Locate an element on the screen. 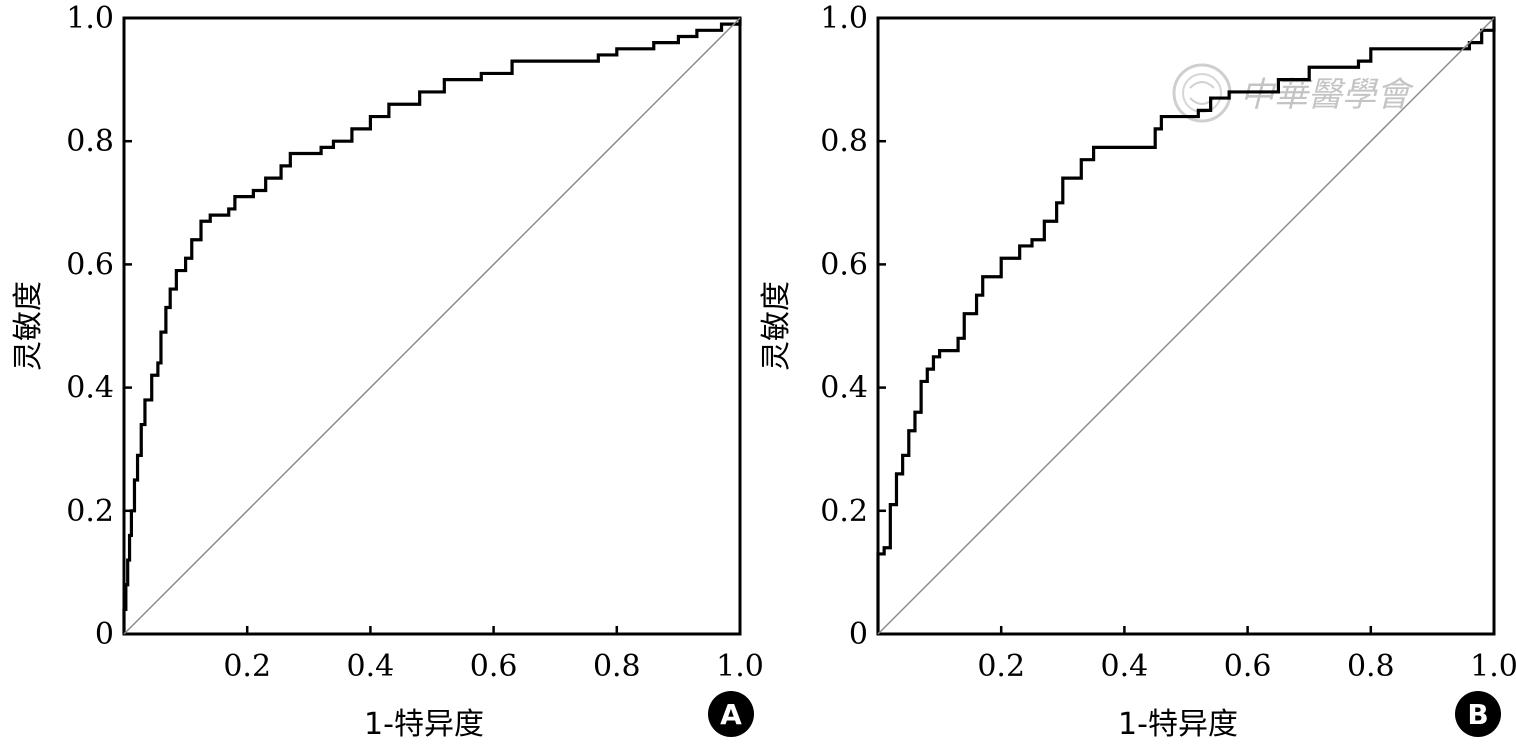 This screenshot has height=748, width=1516. panel-badge: B is located at coordinates (1478, 714).